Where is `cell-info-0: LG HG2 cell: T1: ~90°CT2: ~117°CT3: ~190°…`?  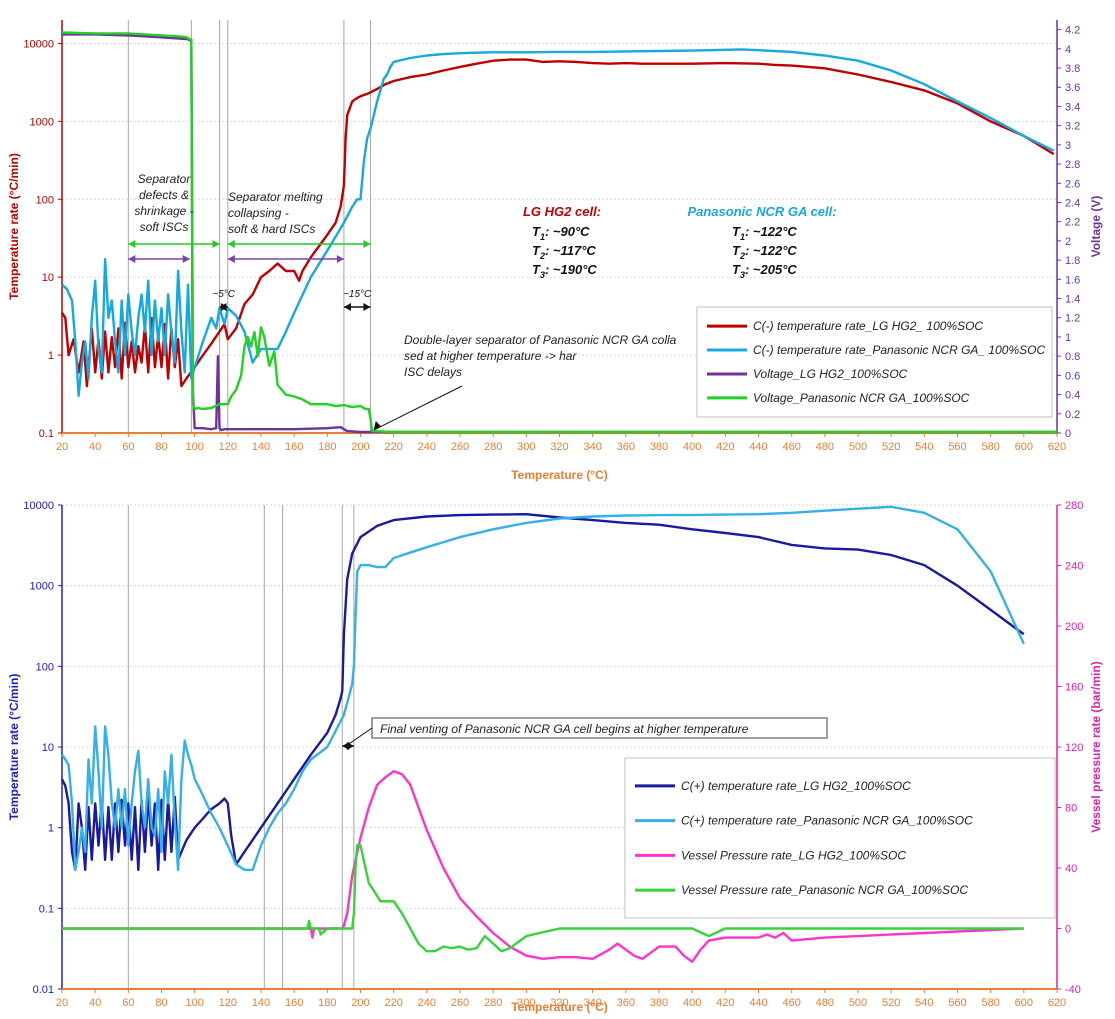 cell-info-0: LG HG2 cell: T1: ~90°CT2: ~117°CT3: ~190°… is located at coordinates (562, 242).